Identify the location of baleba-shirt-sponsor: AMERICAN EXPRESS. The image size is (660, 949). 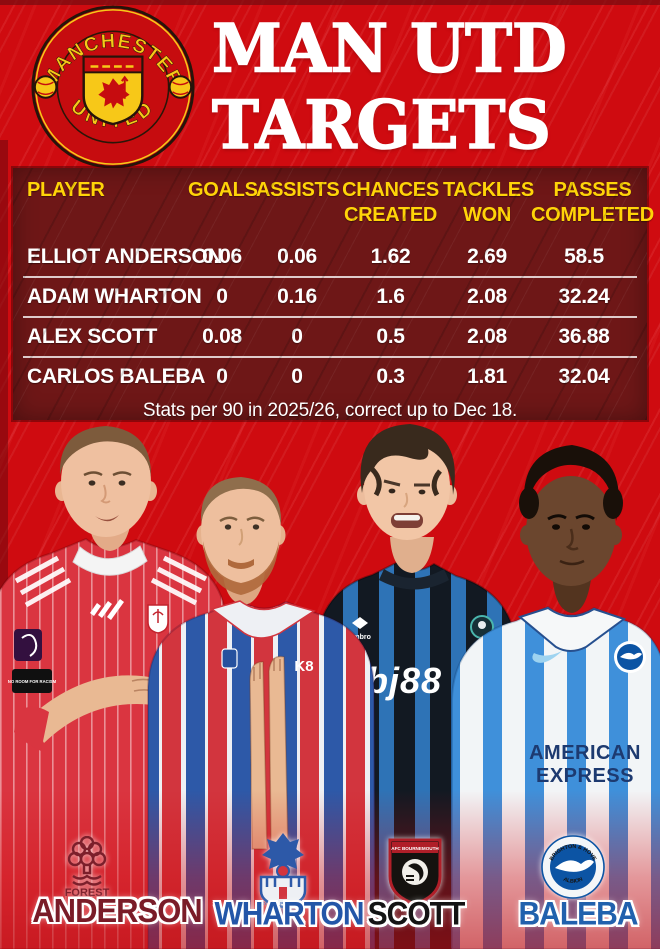
(585, 764).